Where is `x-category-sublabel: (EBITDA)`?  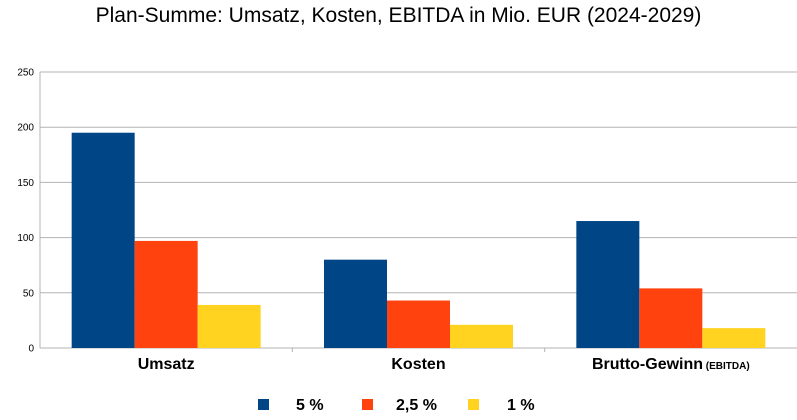 x-category-sublabel: (EBITDA) is located at coordinates (726, 366).